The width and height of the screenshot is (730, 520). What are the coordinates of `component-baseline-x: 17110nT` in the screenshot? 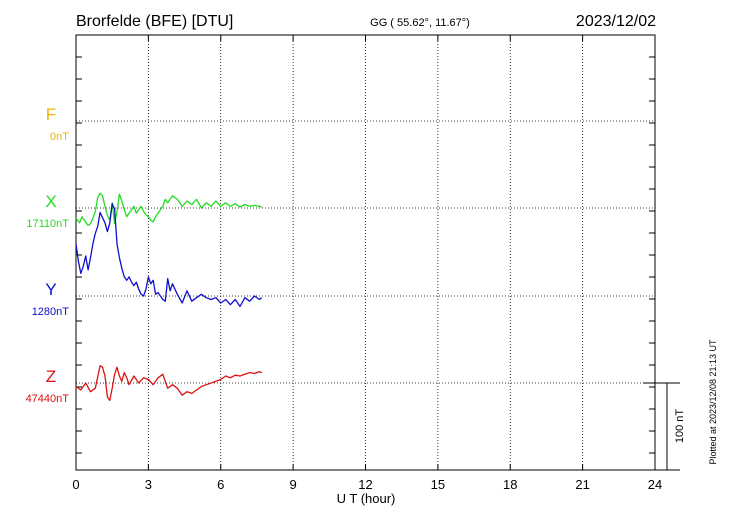 It's located at (47, 224).